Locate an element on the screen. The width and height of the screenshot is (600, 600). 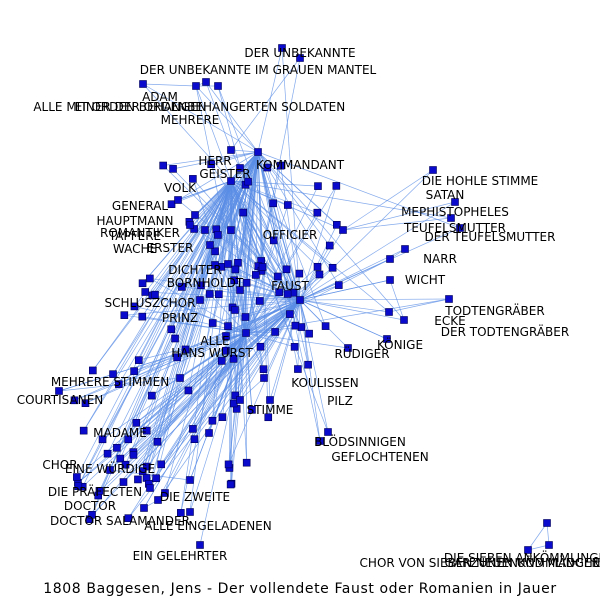
node-label: EIN GELEHRTER is located at coordinates (180, 556).